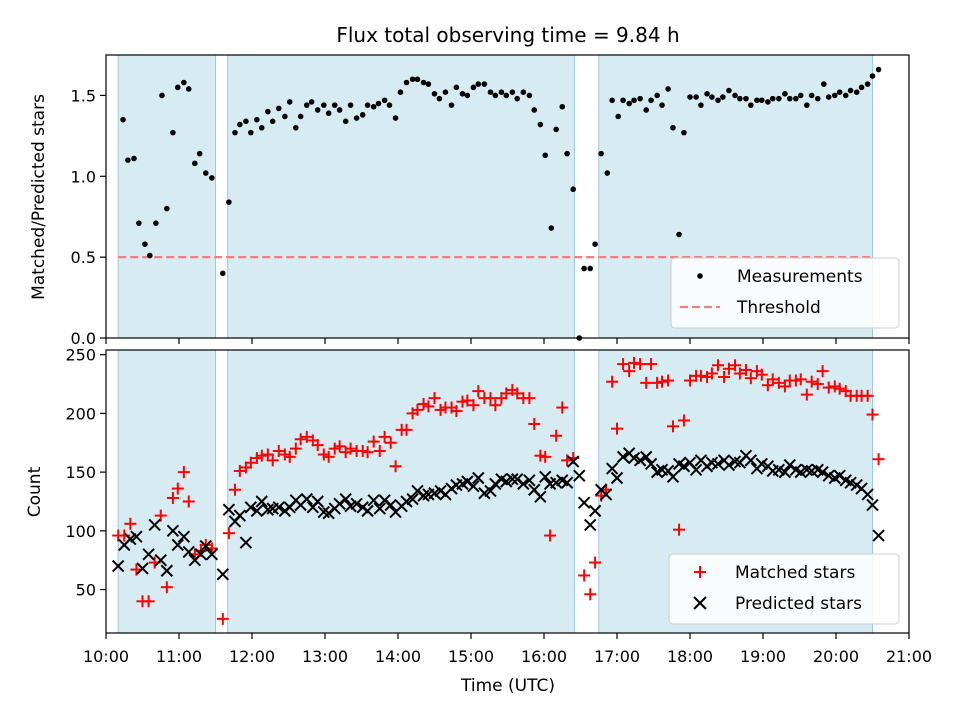  I want to click on x-tick-label: 17:00, so click(617, 656).